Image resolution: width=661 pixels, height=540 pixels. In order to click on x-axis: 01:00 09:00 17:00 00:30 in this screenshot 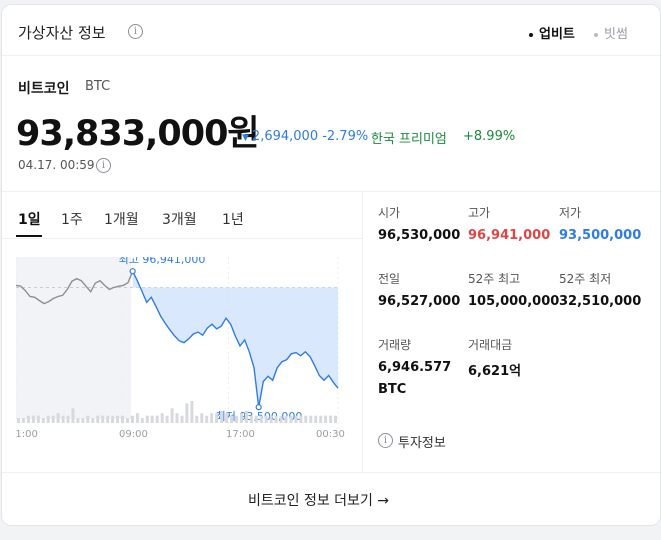, I will do `click(180, 434)`.